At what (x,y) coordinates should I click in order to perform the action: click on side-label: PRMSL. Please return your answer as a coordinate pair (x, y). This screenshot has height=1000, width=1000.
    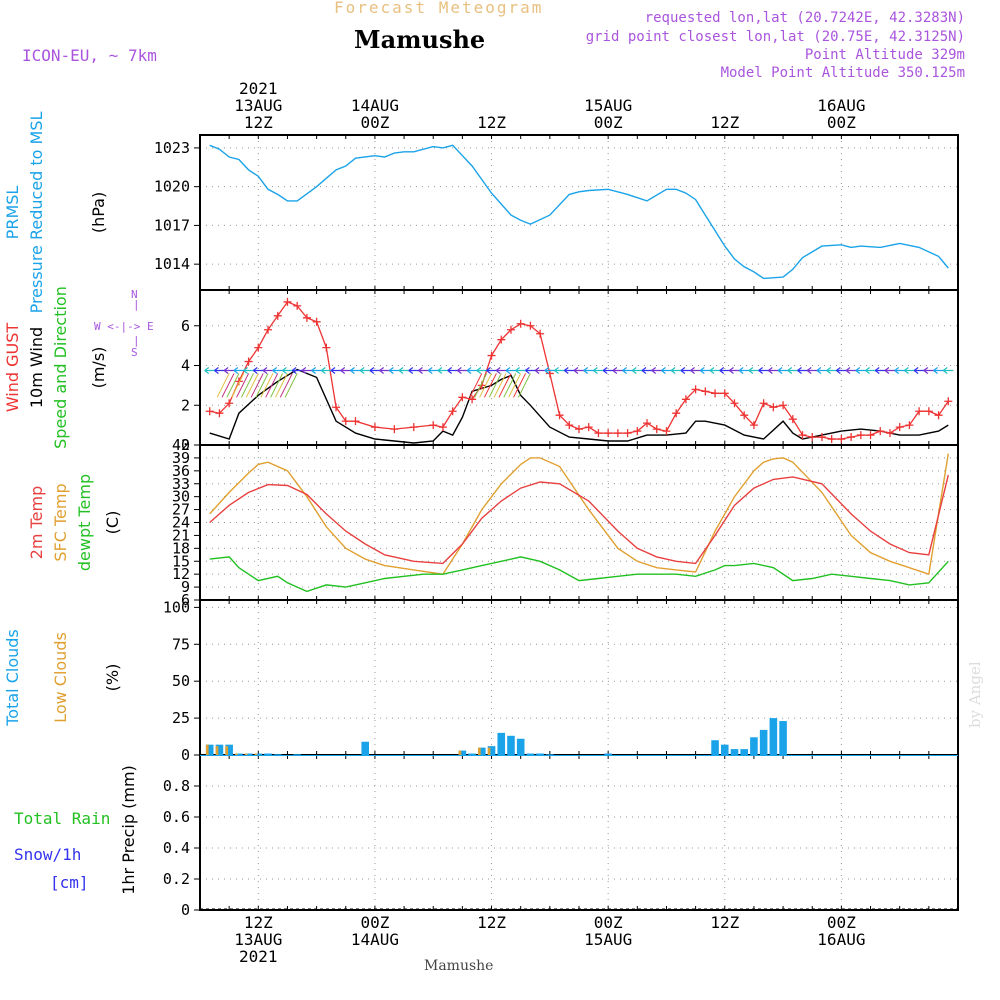
    Looking at the image, I should click on (12, 213).